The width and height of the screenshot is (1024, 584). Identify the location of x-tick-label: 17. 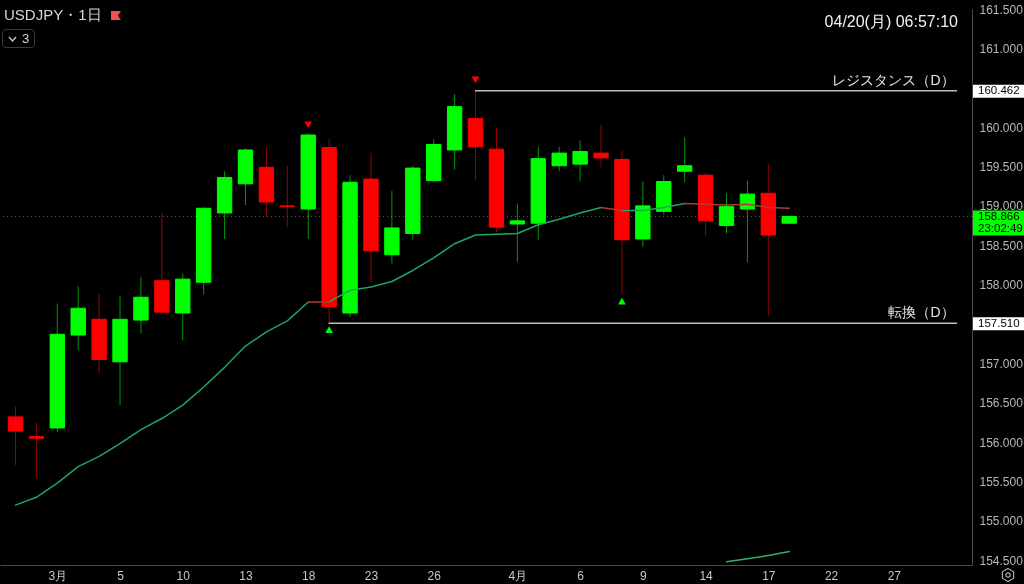
(769, 575).